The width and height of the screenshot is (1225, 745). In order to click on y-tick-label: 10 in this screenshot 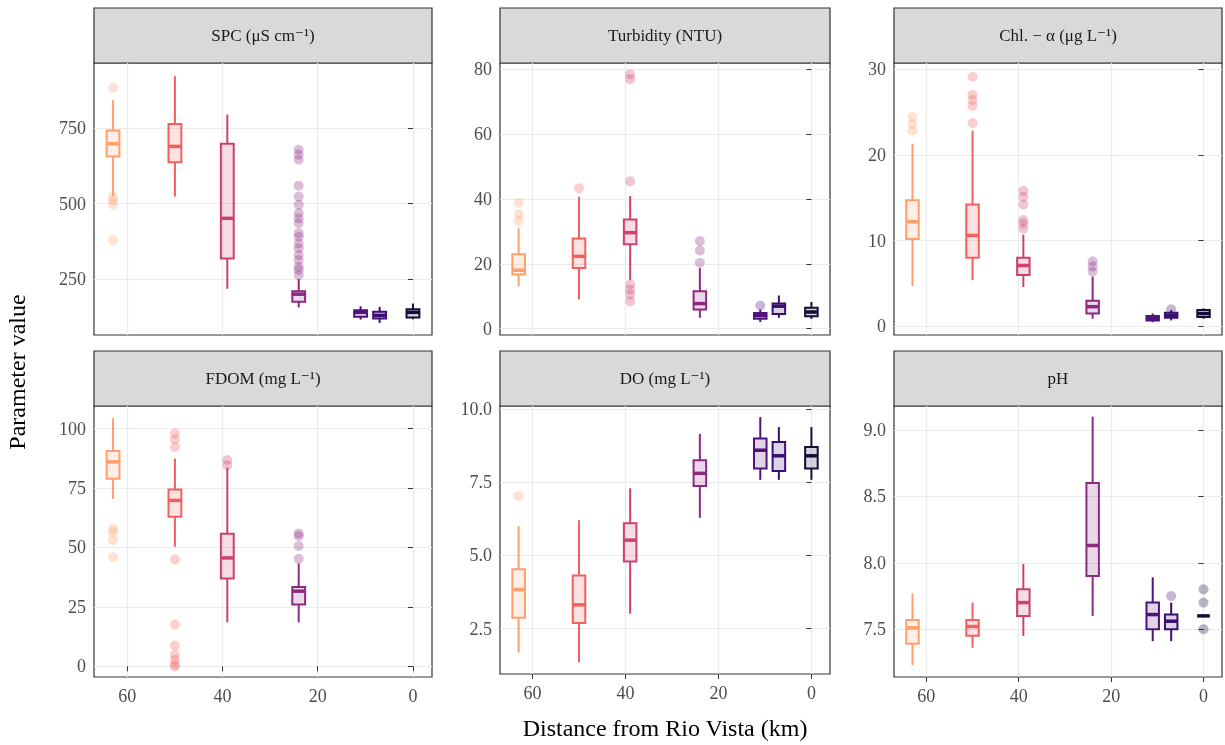, I will do `click(877, 240)`.